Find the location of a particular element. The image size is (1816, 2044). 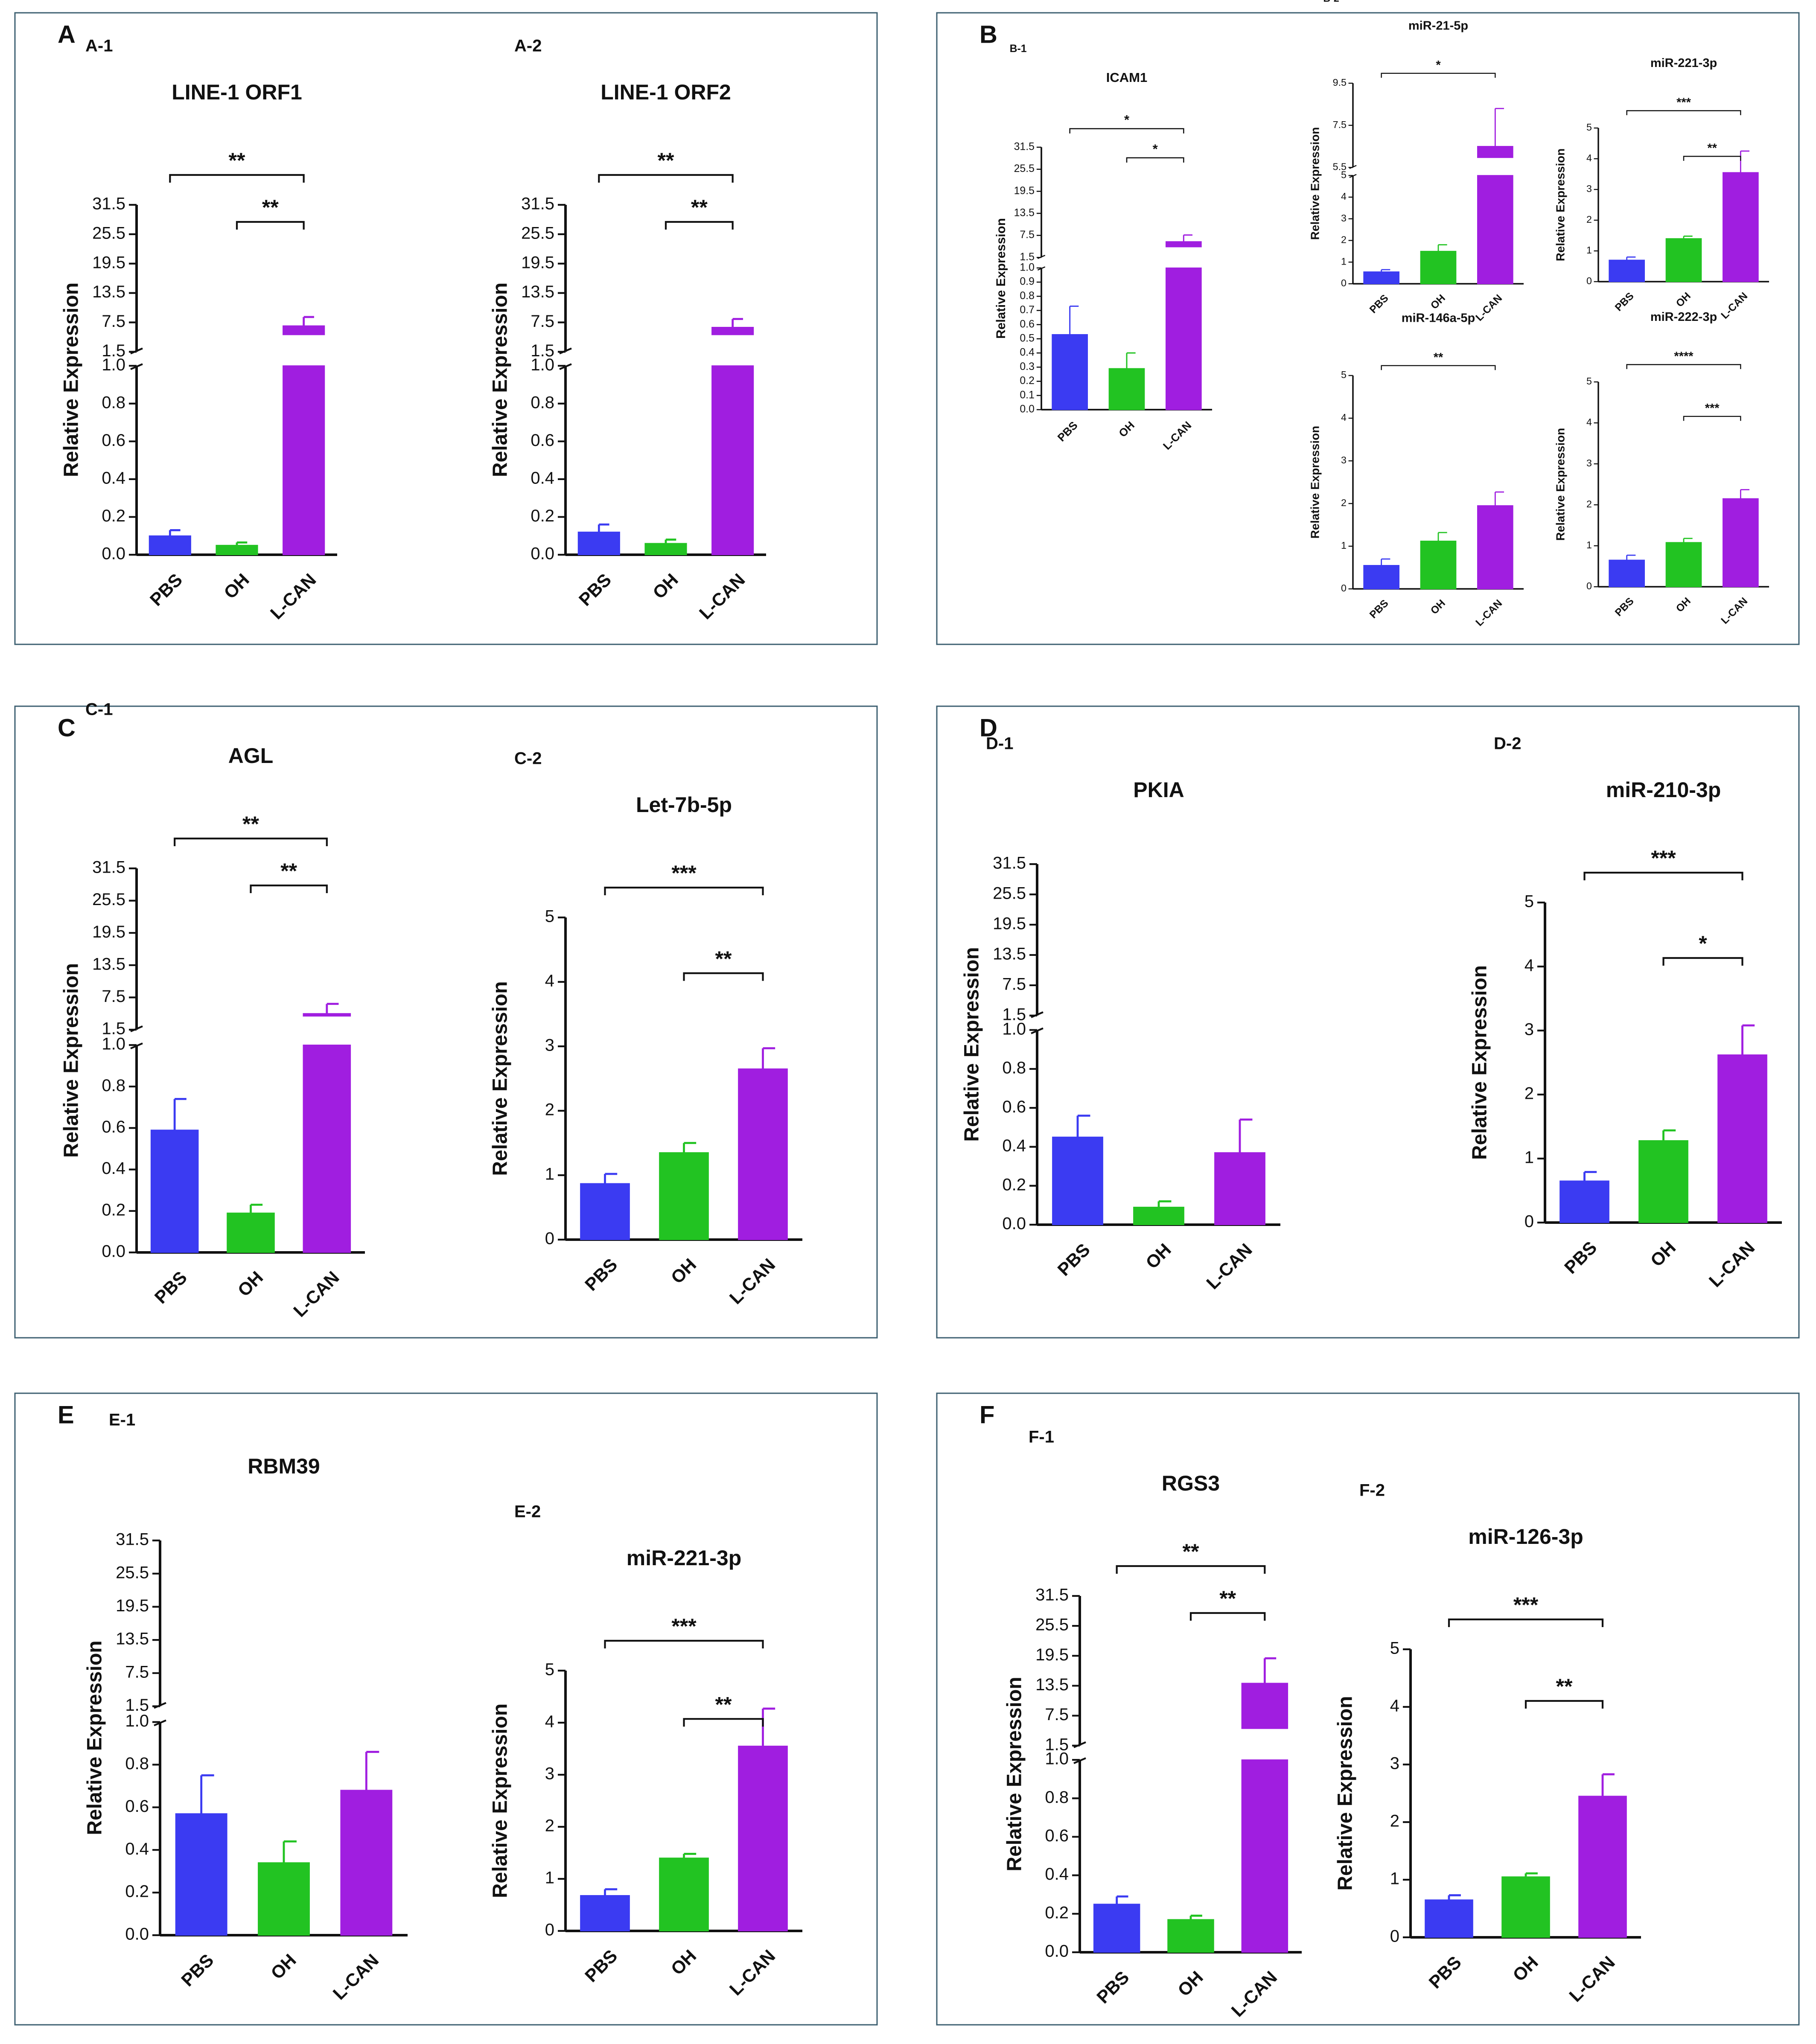

significance-label: ** is located at coordinates (723, 959).